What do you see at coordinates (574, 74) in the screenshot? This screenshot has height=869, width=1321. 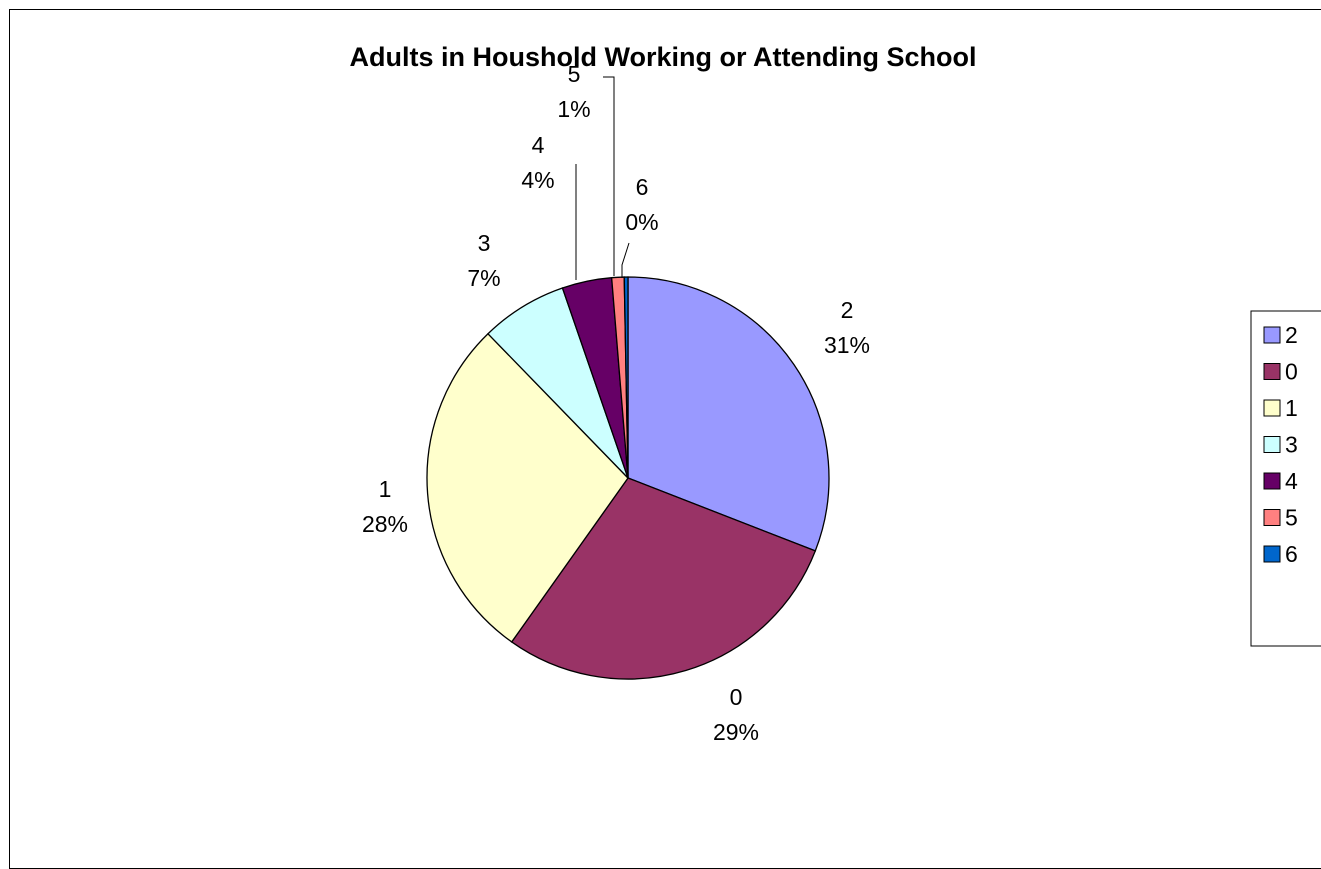 I see `slice-label-category-5: 5` at bounding box center [574, 74].